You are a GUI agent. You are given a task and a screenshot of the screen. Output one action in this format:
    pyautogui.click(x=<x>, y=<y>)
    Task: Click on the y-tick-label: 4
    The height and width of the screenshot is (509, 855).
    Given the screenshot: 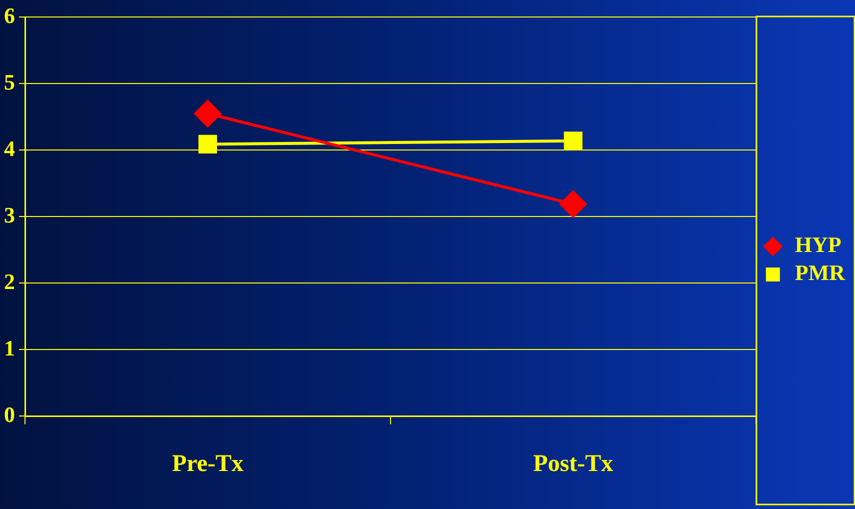 What is the action you would take?
    pyautogui.click(x=9, y=148)
    